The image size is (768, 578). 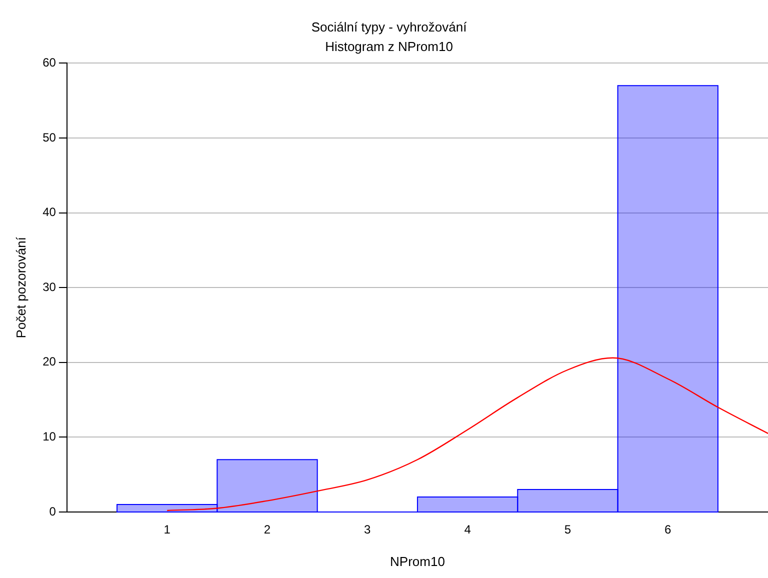 What do you see at coordinates (568, 529) in the screenshot?
I see `x-tick-label: 5` at bounding box center [568, 529].